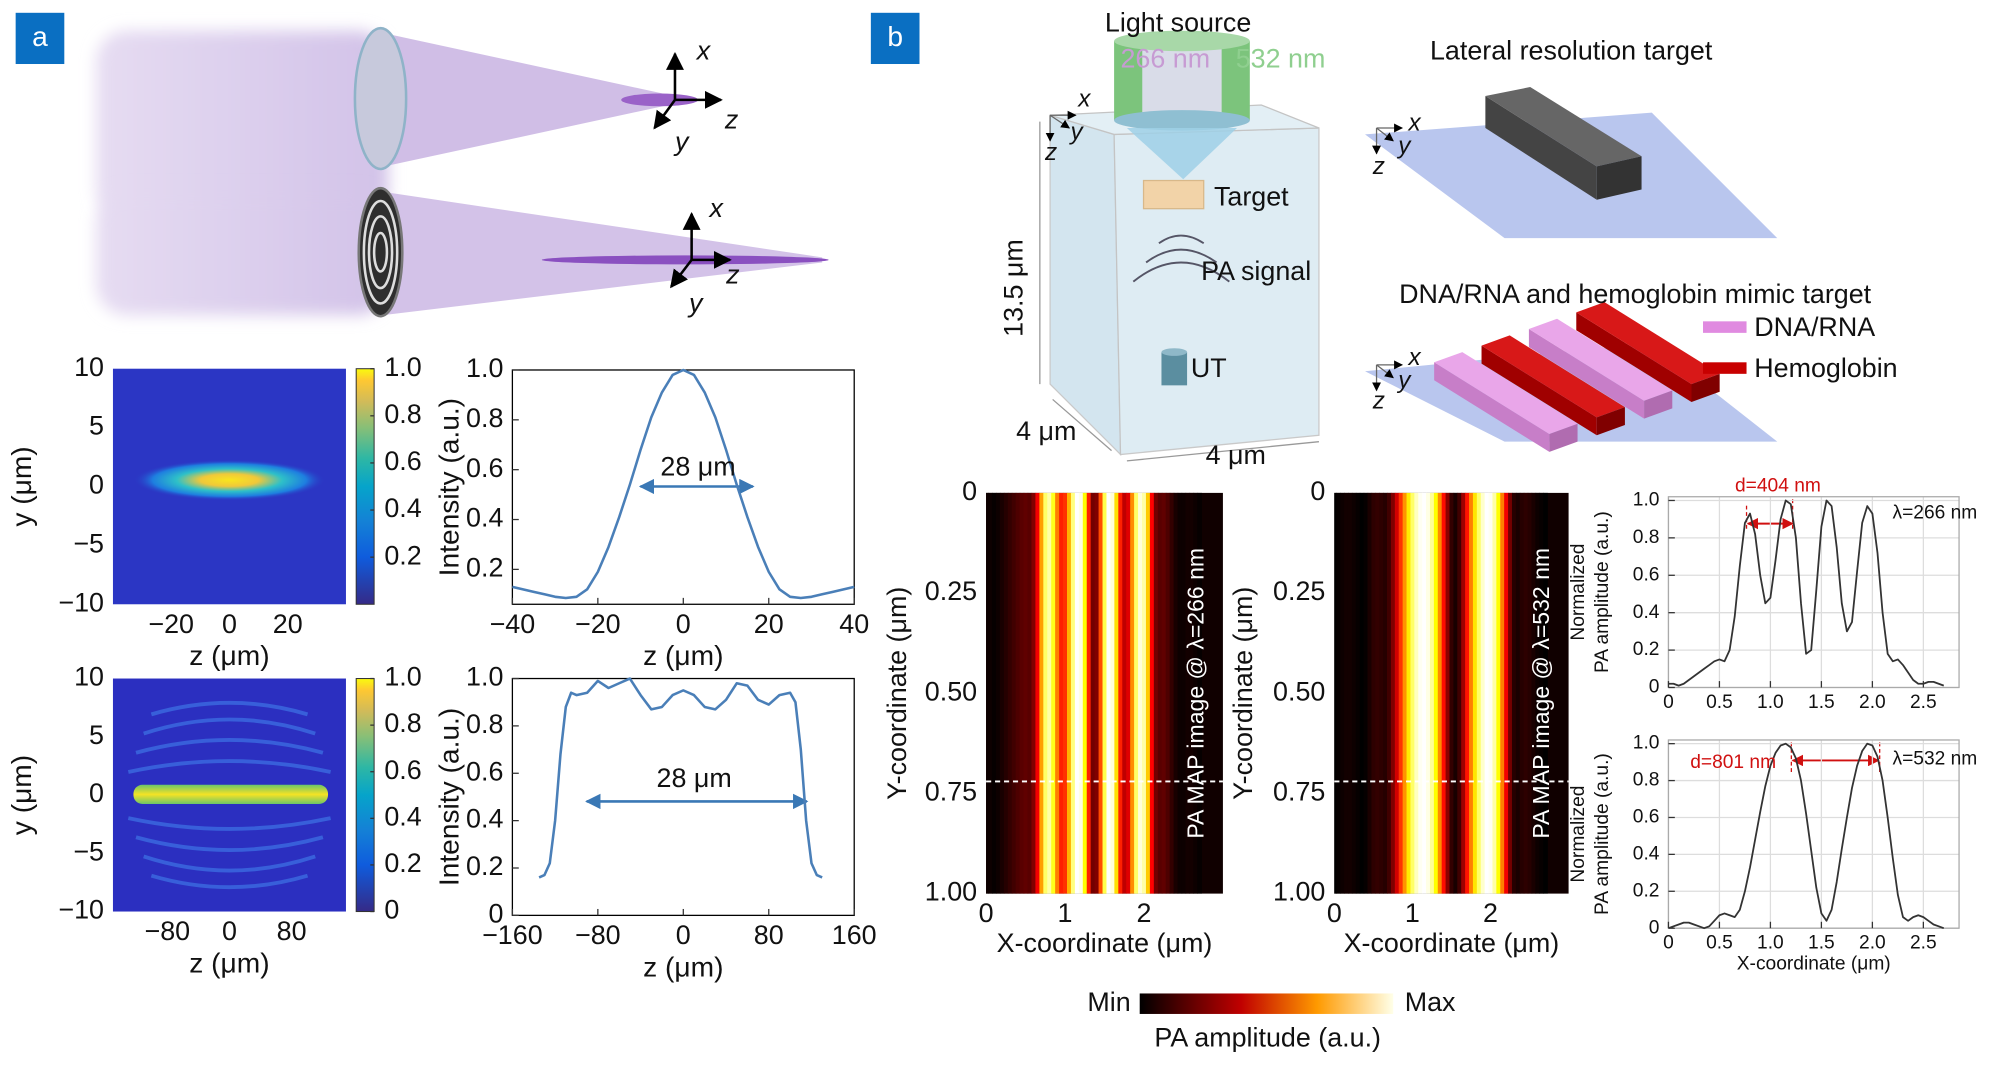  Describe the element at coordinates (1934, 758) in the screenshot. I see `annotation: λ=532 nm` at that location.